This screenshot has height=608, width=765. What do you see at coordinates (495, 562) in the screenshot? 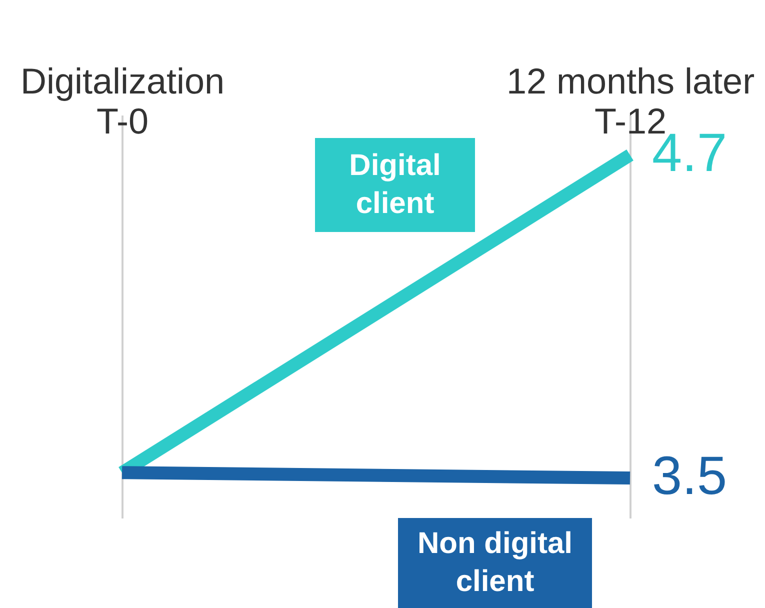
I see `series-label: Non digital client` at bounding box center [495, 562].